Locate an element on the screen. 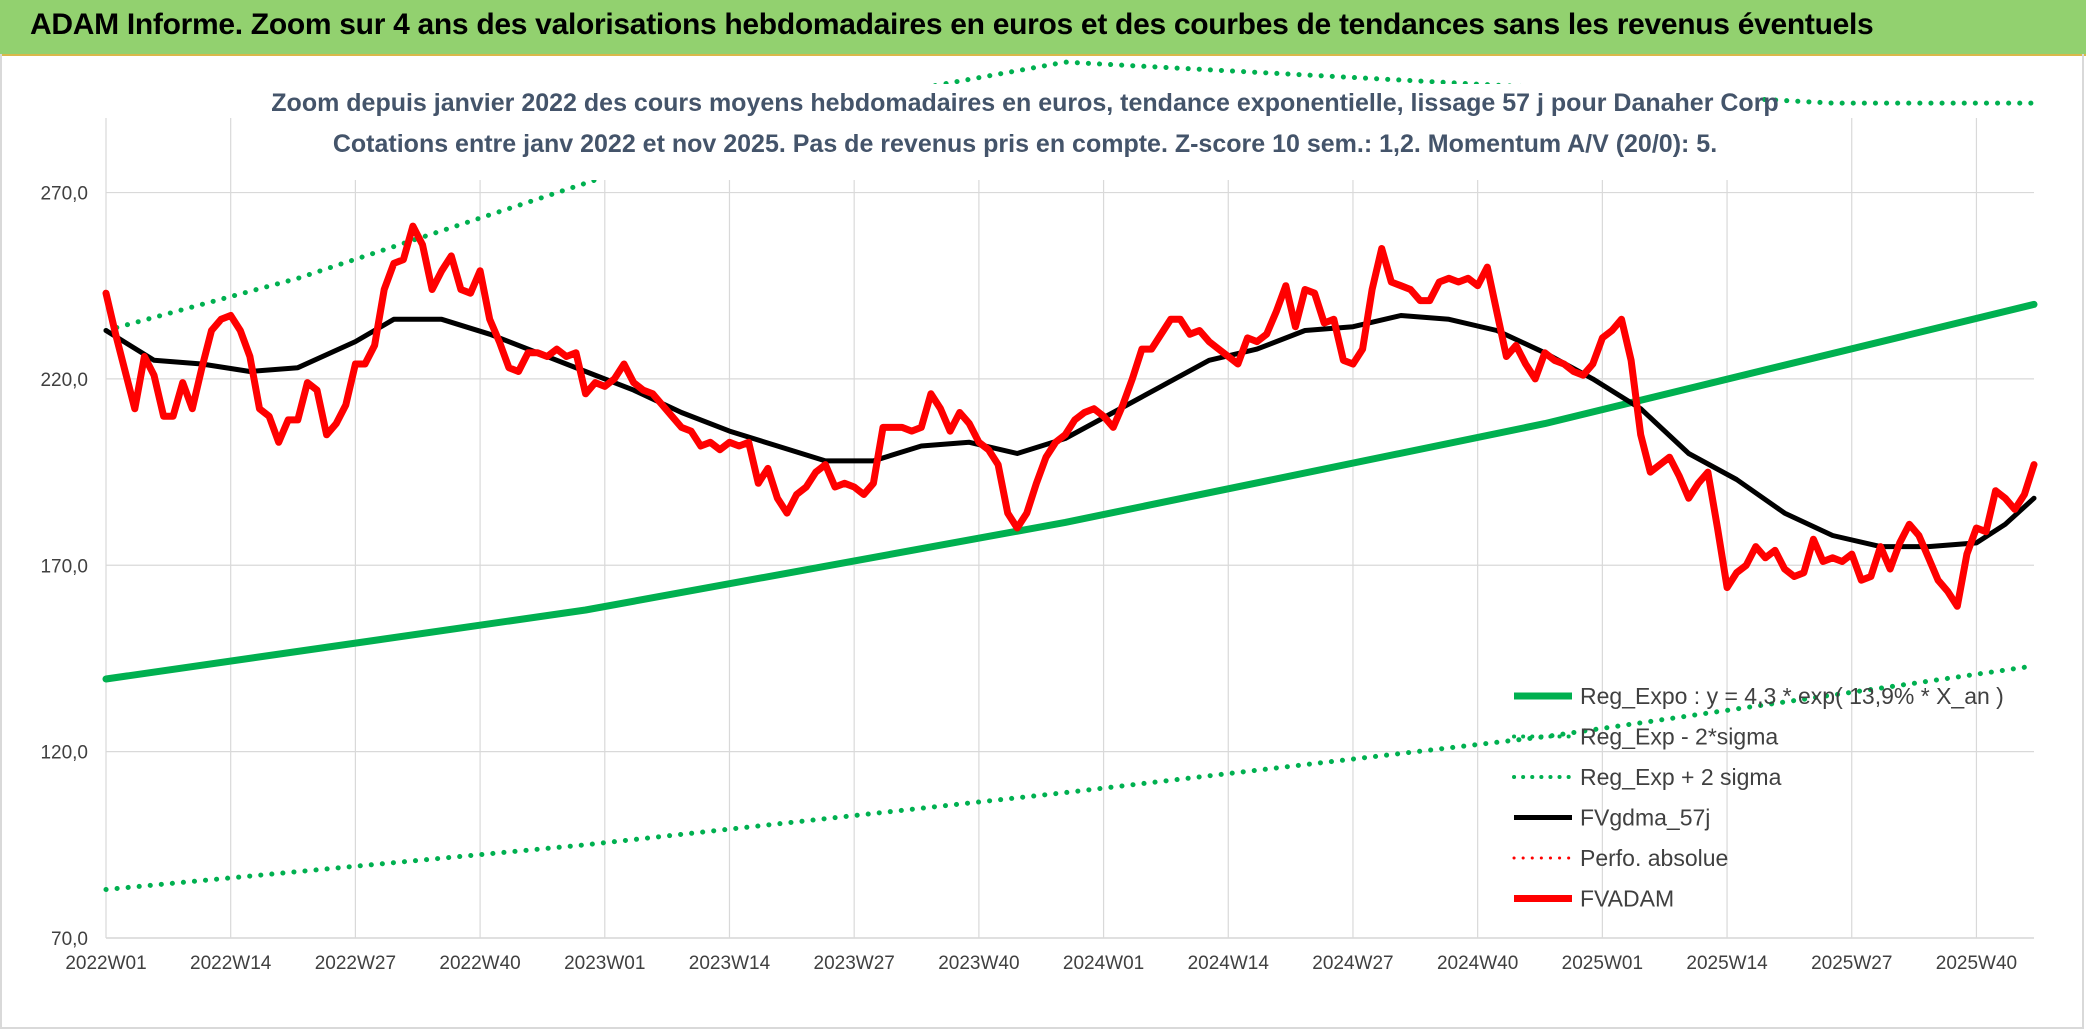 This screenshot has height=1031, width=2086. x-tick-label: 2024W14 is located at coordinates (1229, 963).